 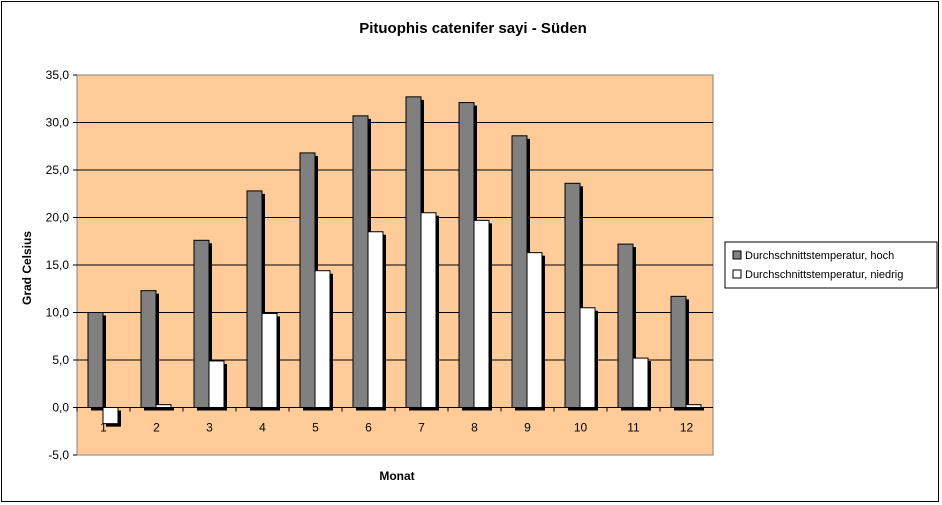 I want to click on x-tick-label: 1, so click(x=103, y=428).